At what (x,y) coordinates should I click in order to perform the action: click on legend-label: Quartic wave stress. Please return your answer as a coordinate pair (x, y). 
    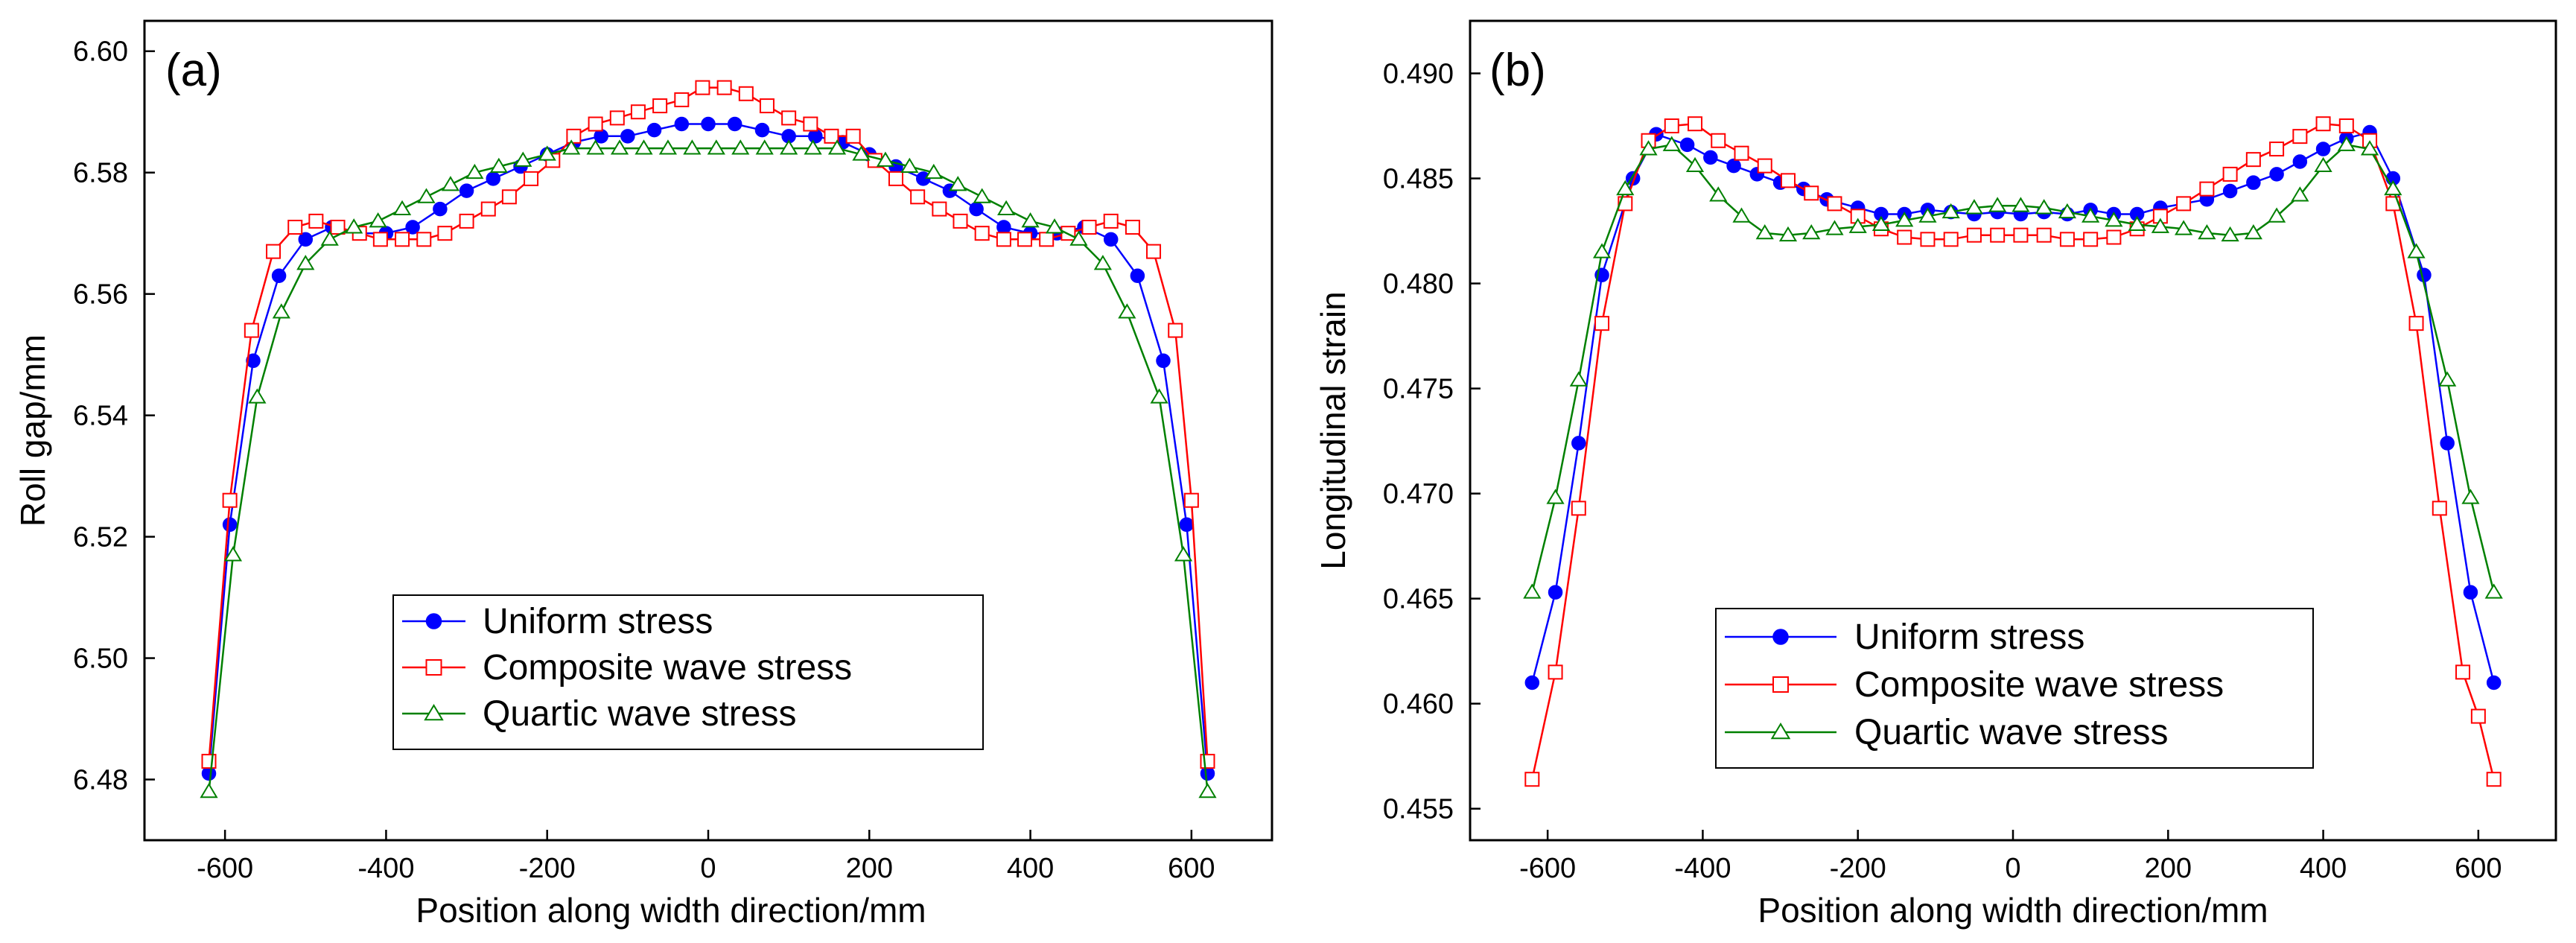
    Looking at the image, I should click on (2011, 732).